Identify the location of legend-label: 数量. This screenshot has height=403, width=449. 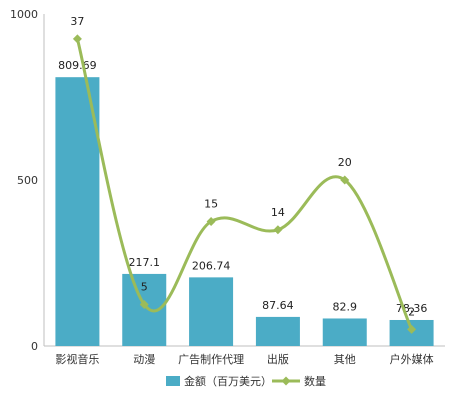
(315, 381).